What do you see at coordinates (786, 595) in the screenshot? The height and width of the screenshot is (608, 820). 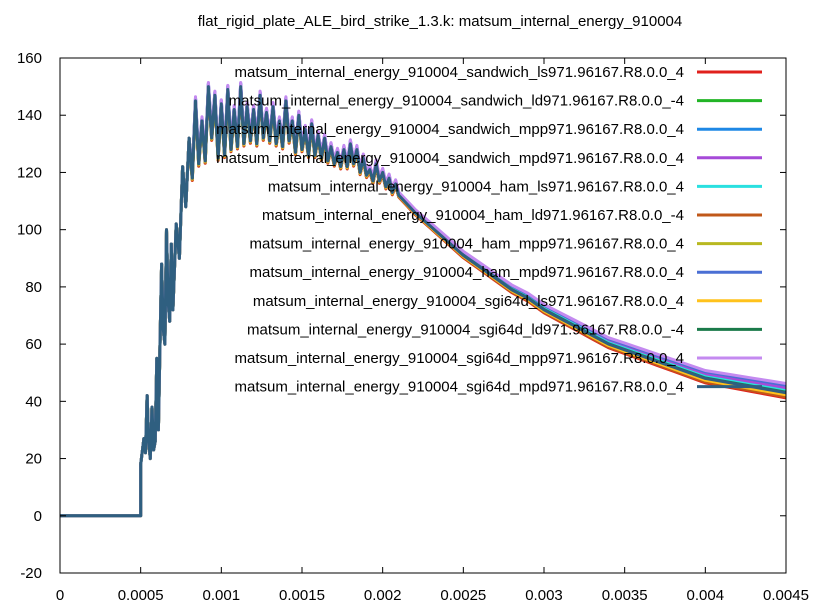 I see `x-tick-label: 0.0045` at bounding box center [786, 595].